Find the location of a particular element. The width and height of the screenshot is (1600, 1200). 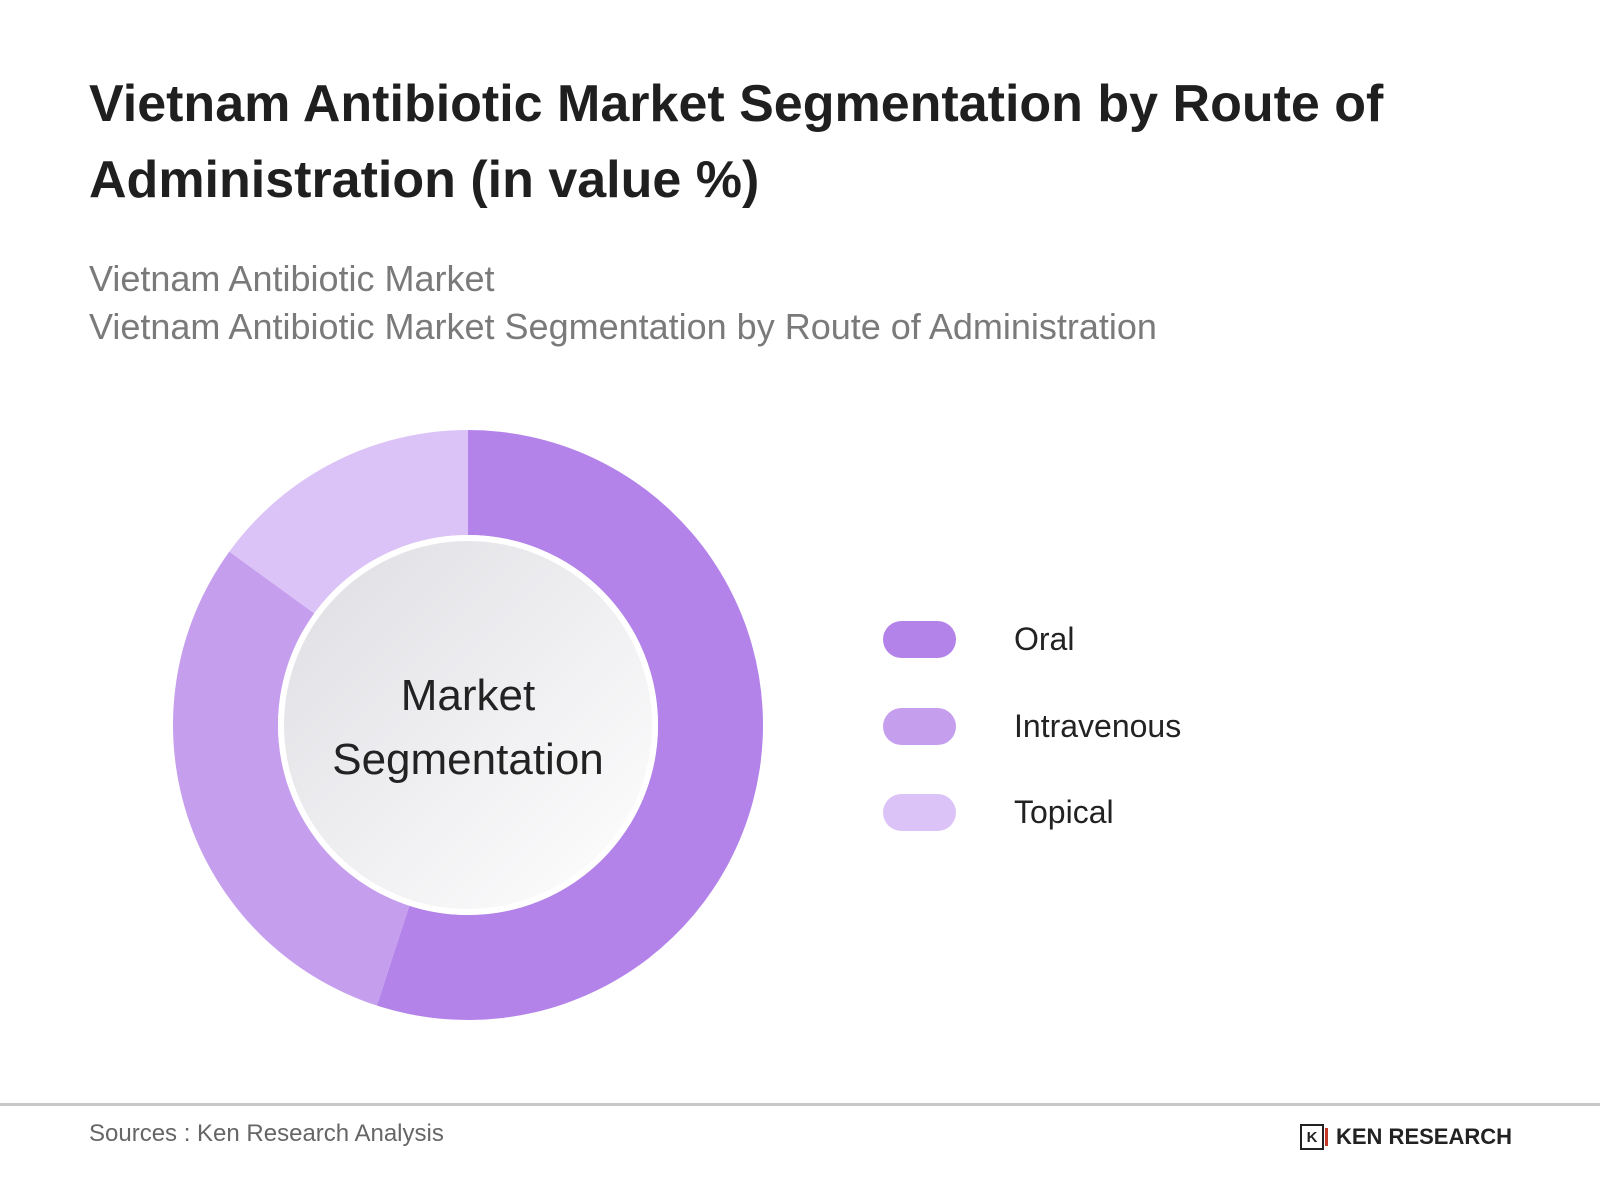

legend-item-intravenous: Intravenous is located at coordinates (1032, 726).